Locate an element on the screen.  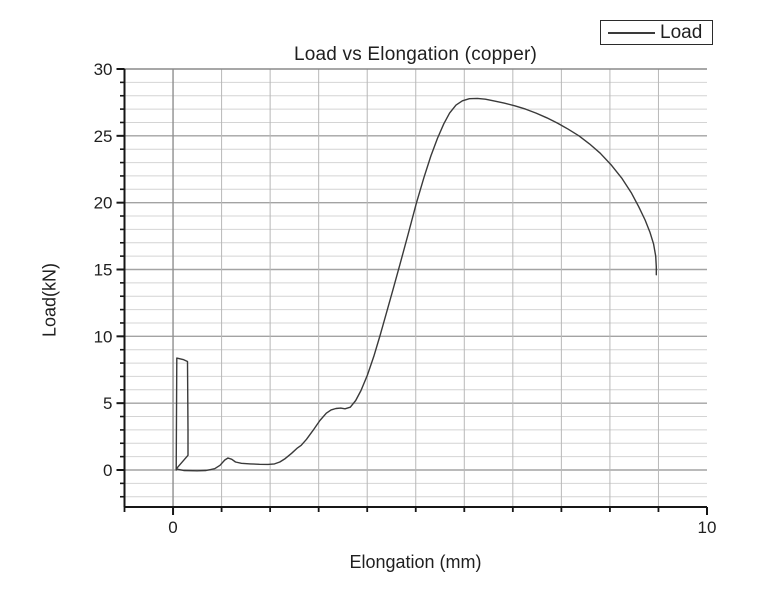
legend-line-swatch is located at coordinates (631, 32).